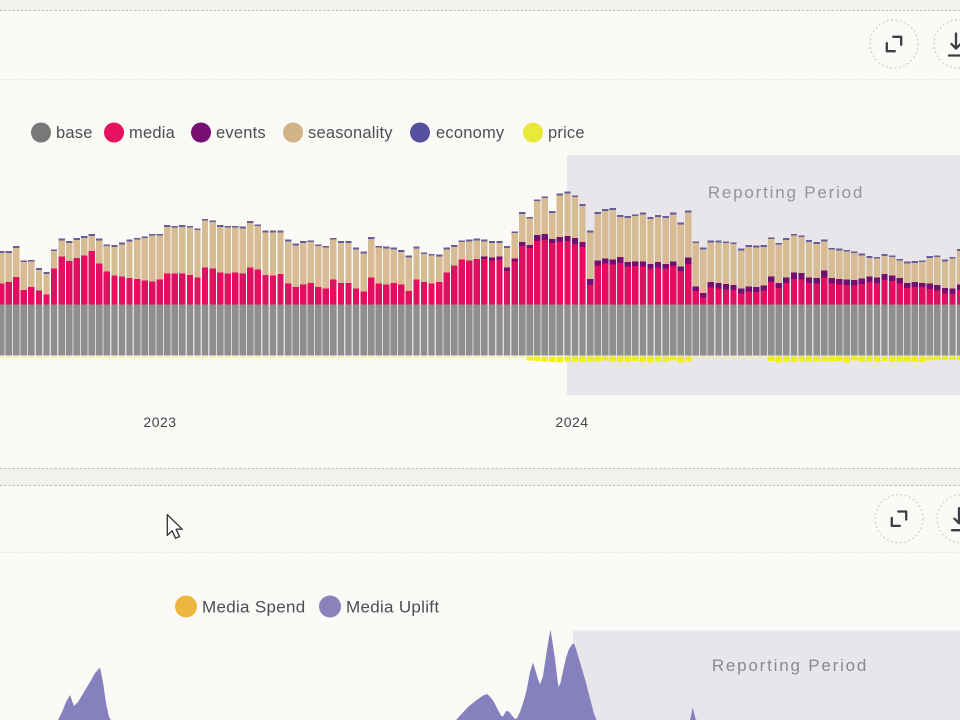 Image resolution: width=960 pixels, height=720 pixels. What do you see at coordinates (152, 133) in the screenshot?
I see `svg-text: media` at bounding box center [152, 133].